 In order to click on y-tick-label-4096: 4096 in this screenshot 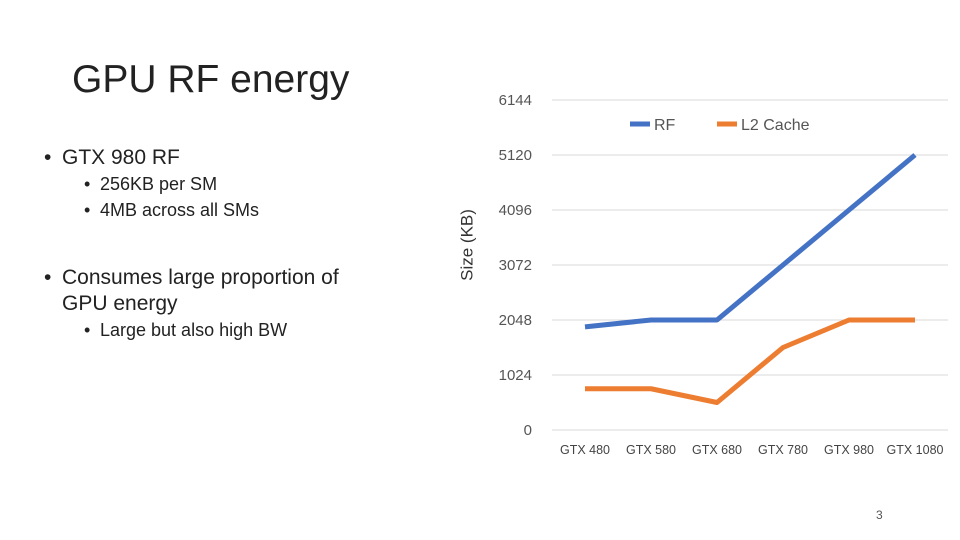, I will do `click(515, 210)`.